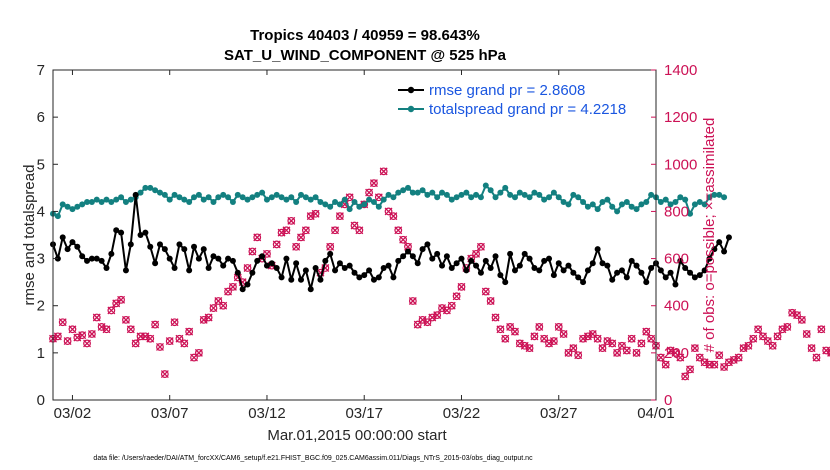 The image size is (830, 470). What do you see at coordinates (709, 235) in the screenshot?
I see `y-axis-right-label: # of obs: o=possible; ×=assimilated` at bounding box center [709, 235].